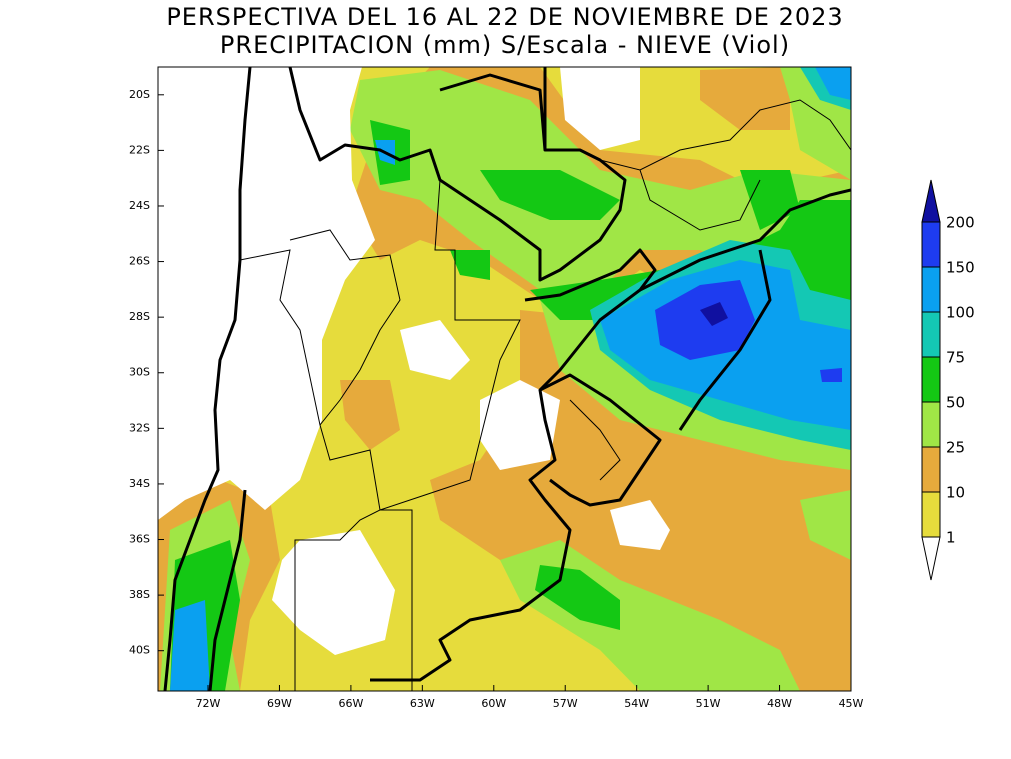  Describe the element at coordinates (779, 703) in the screenshot. I see `x-tick-label: 48W` at that location.